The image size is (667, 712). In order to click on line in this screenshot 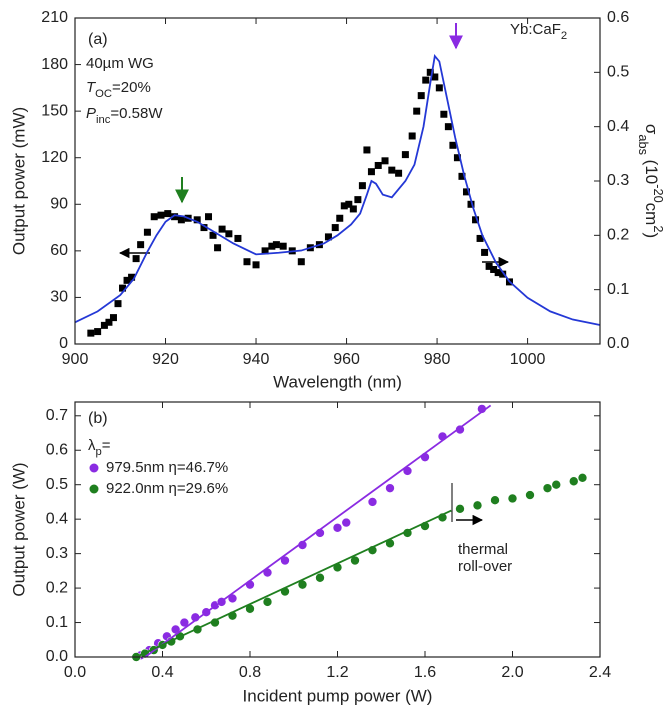, I will do `click(293, 583)`.